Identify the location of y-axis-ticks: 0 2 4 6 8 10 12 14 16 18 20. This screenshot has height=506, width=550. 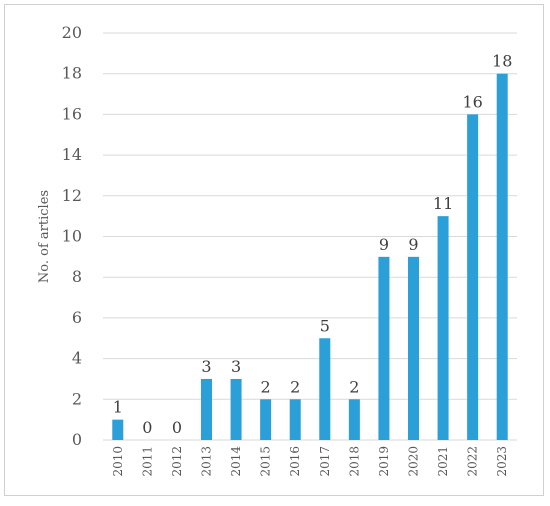
(72, 236).